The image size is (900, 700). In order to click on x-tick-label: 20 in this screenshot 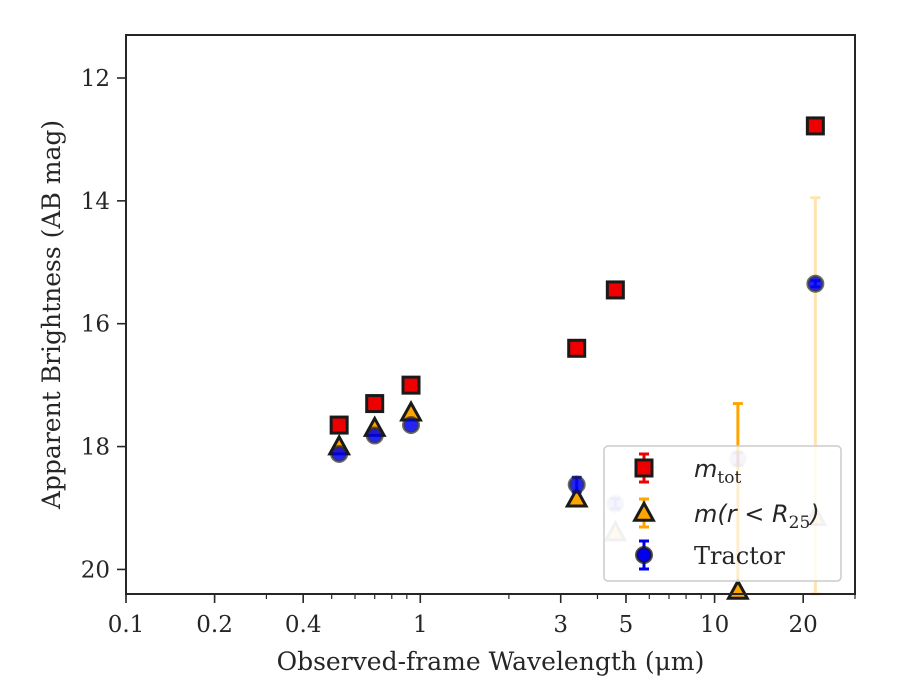, I will do `click(803, 625)`.